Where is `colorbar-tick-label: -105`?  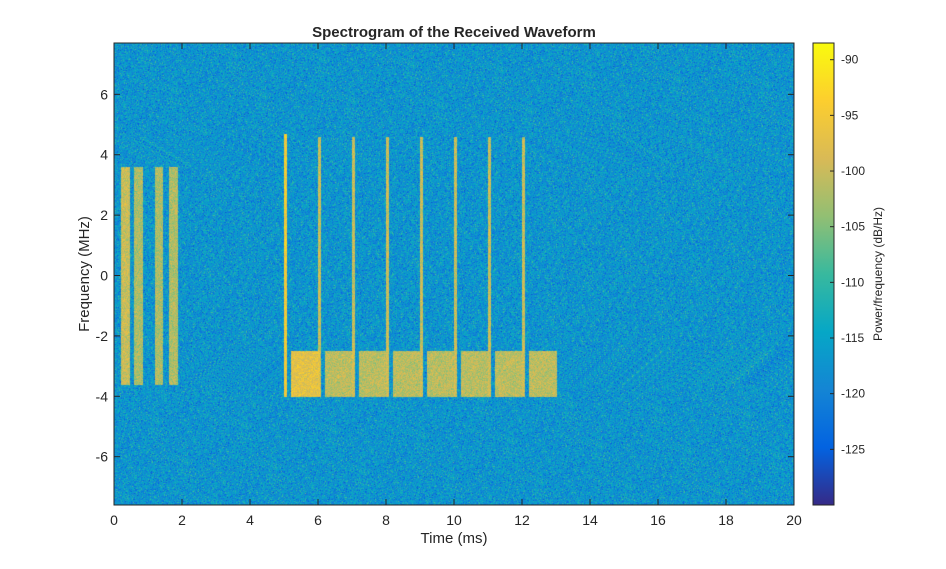
colorbar-tick-label: -105 is located at coordinates (853, 227).